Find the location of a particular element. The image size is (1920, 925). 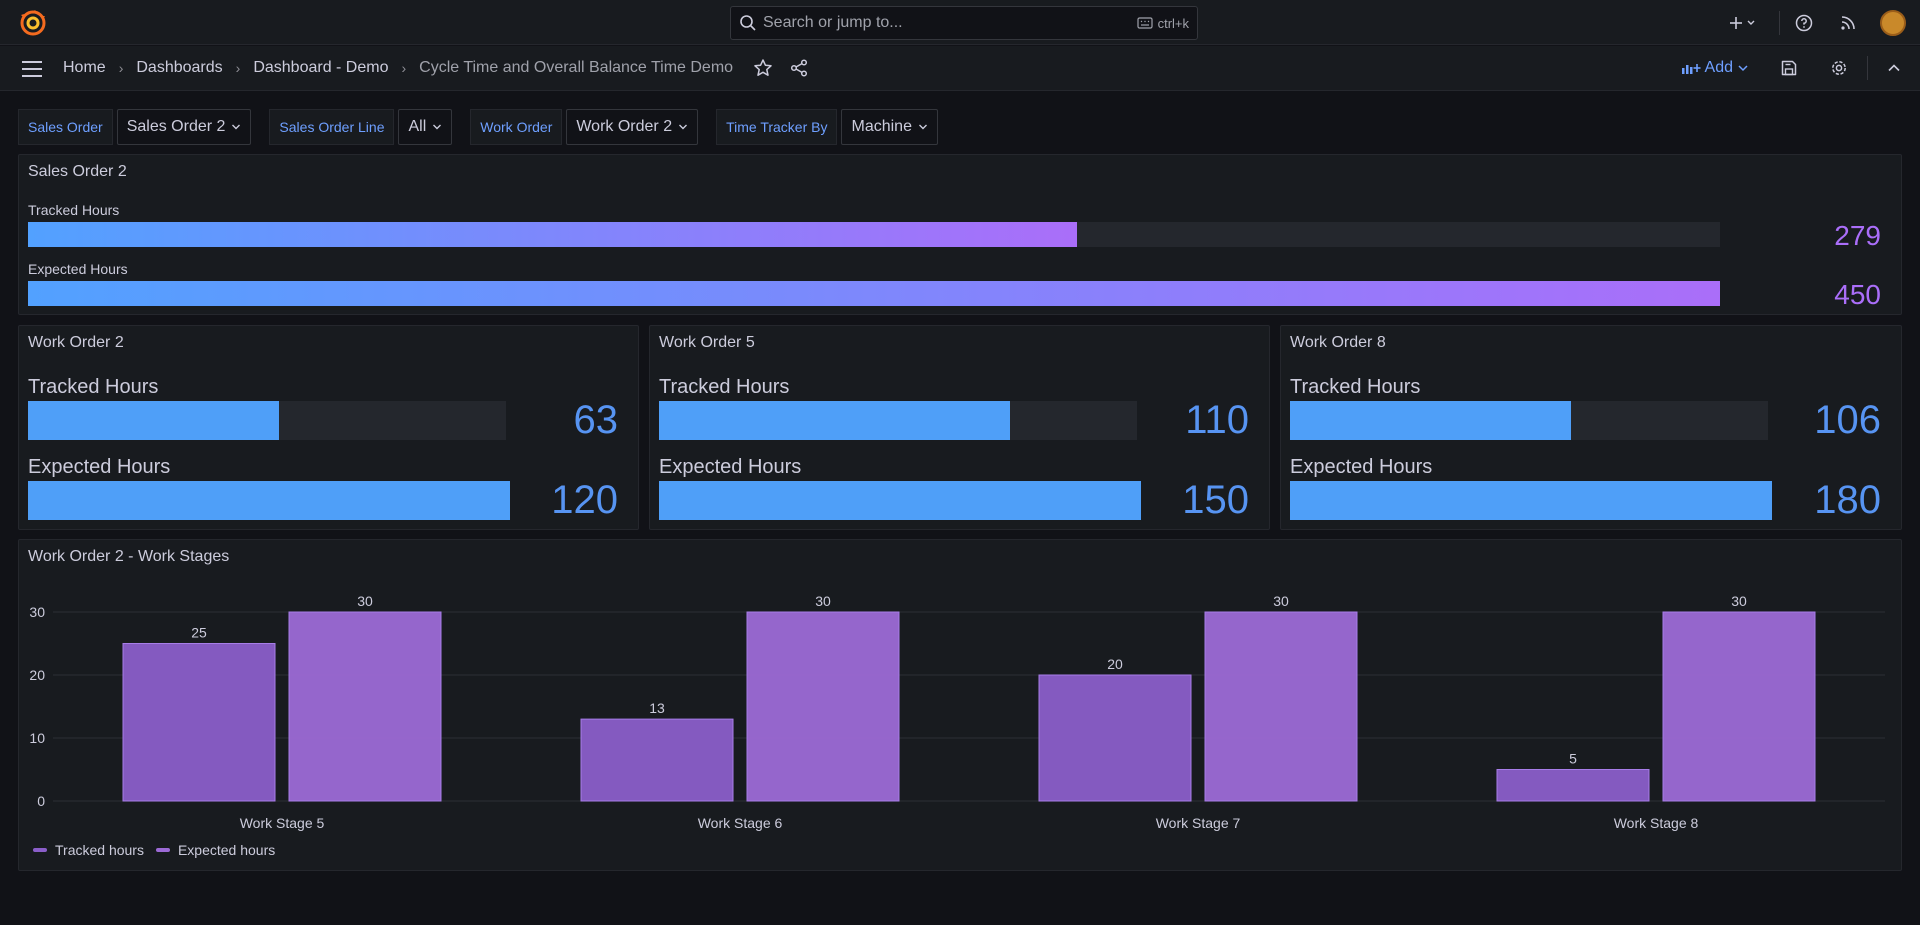

y-tick-label: 30 is located at coordinates (37, 612).